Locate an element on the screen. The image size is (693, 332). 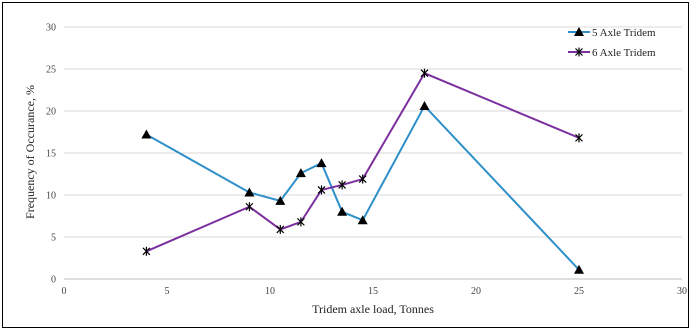
x-tick-label: 10 is located at coordinates (270, 291).